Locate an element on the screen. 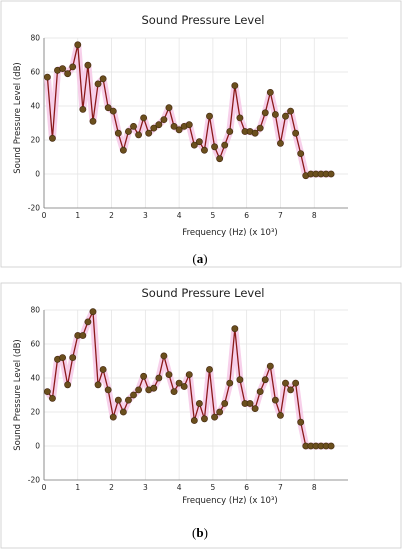 The width and height of the screenshot is (405, 550). chart-title: Sound Pressure Level is located at coordinates (203, 293).